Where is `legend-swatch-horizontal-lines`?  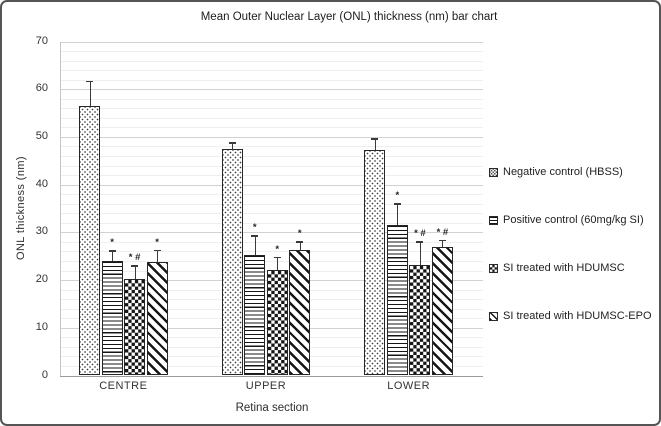
legend-swatch-horizontal-lines is located at coordinates (493, 220).